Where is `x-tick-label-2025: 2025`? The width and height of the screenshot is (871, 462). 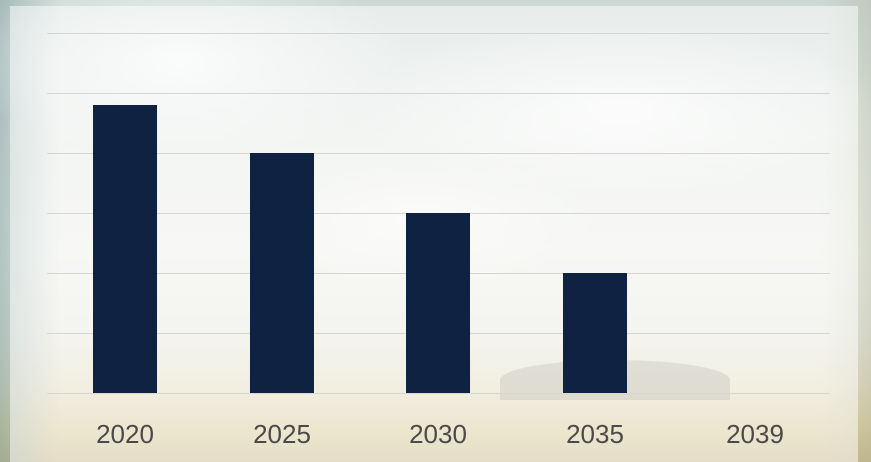
x-tick-label-2025: 2025 is located at coordinates (282, 434).